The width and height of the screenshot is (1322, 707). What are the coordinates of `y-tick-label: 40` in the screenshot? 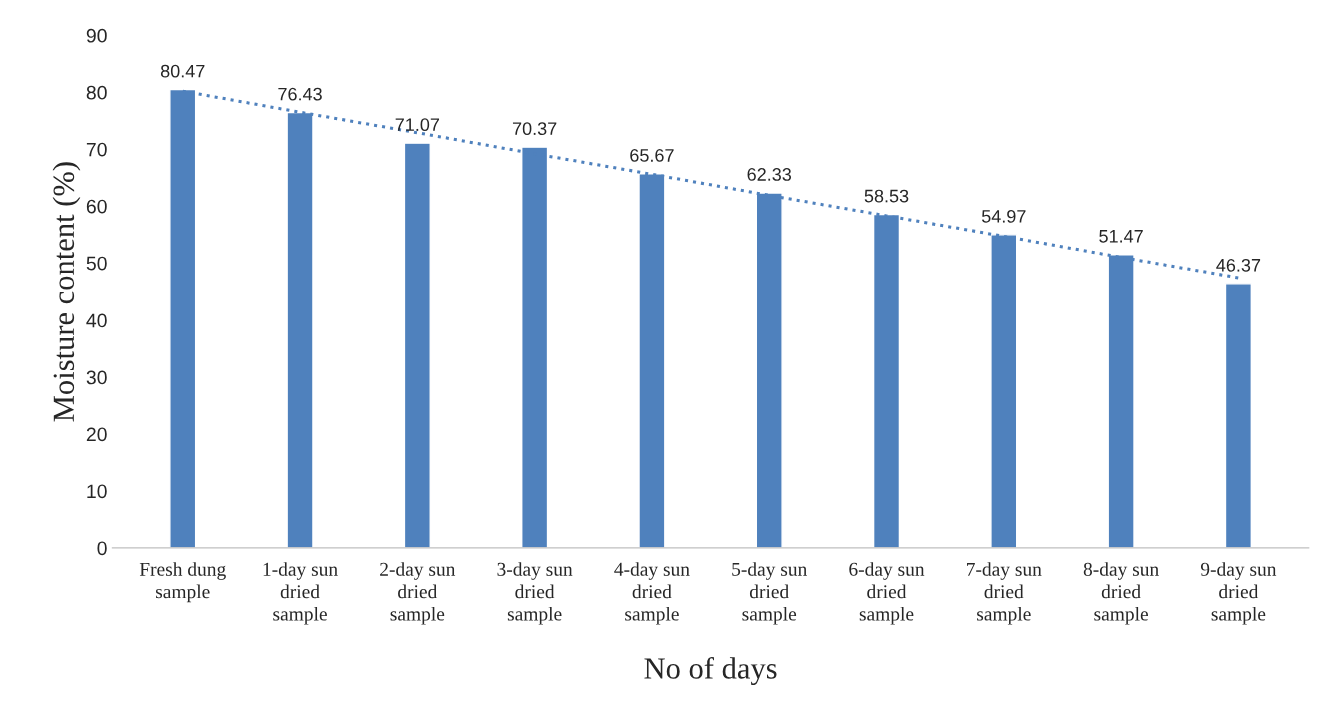 It's located at (96, 320).